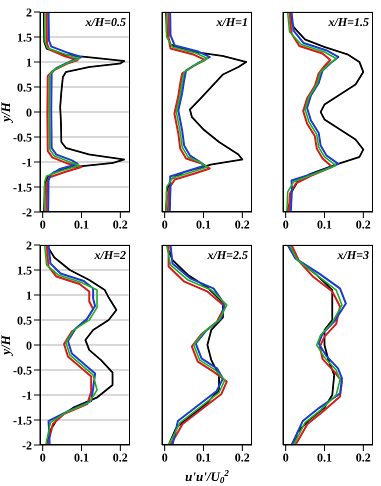 Image resolution: width=381 pixels, height=486 pixels. I want to click on annotation: x/H=2.5, so click(227, 255).